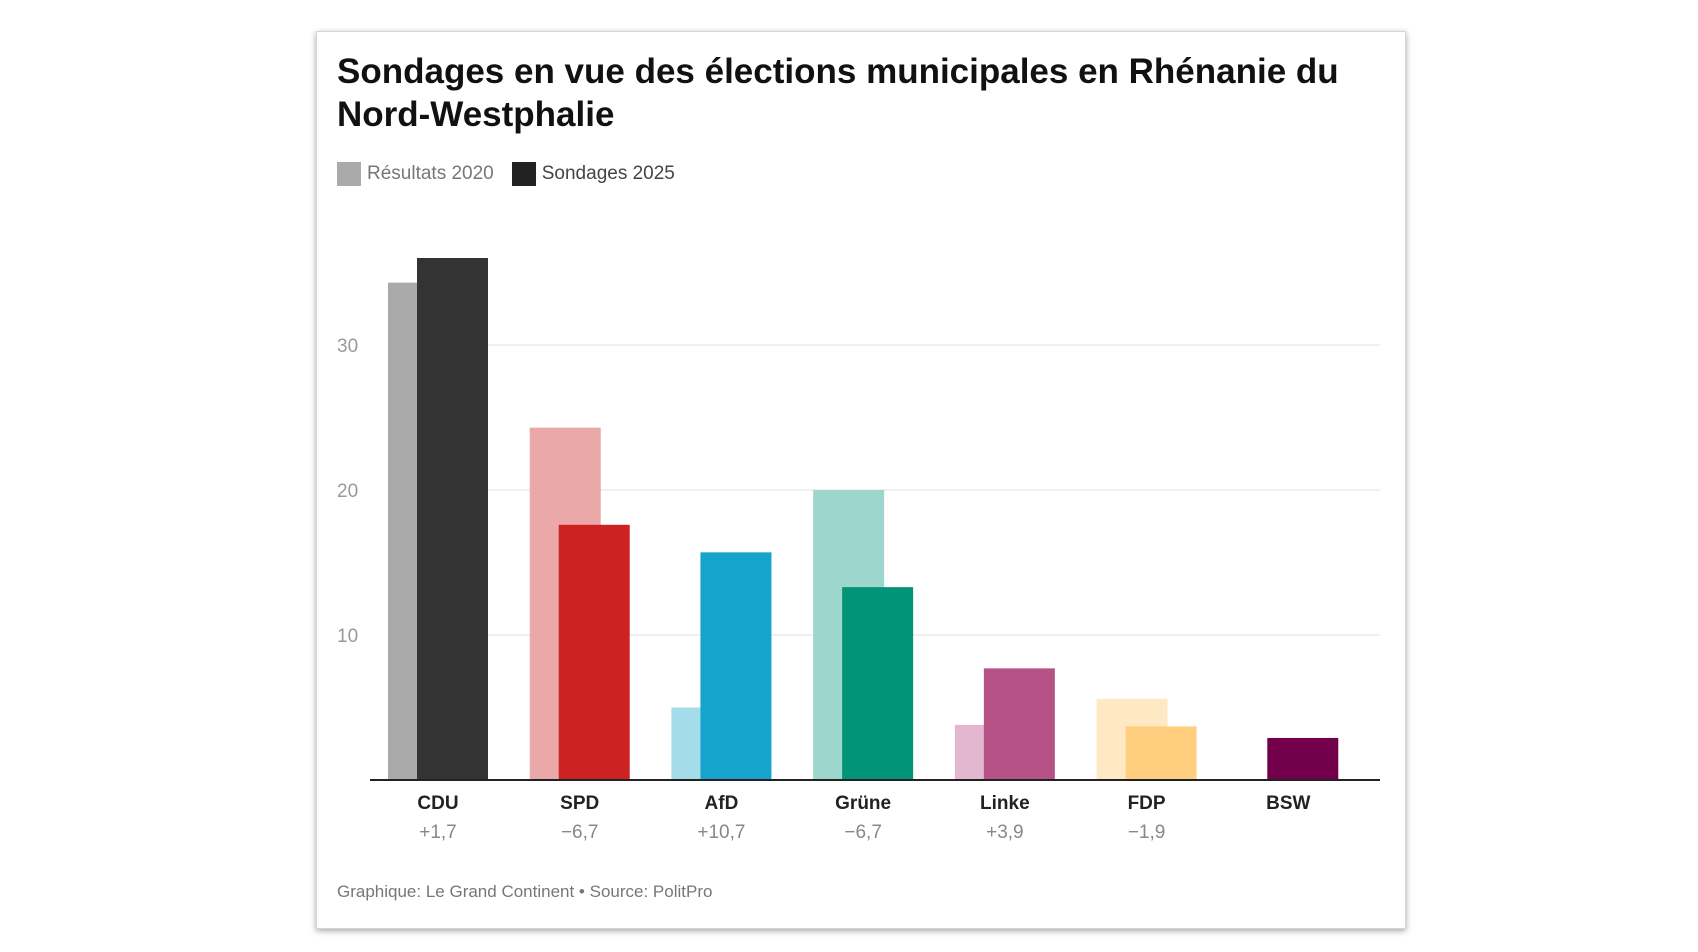  What do you see at coordinates (863, 803) in the screenshot?
I see `category-label: Grüne` at bounding box center [863, 803].